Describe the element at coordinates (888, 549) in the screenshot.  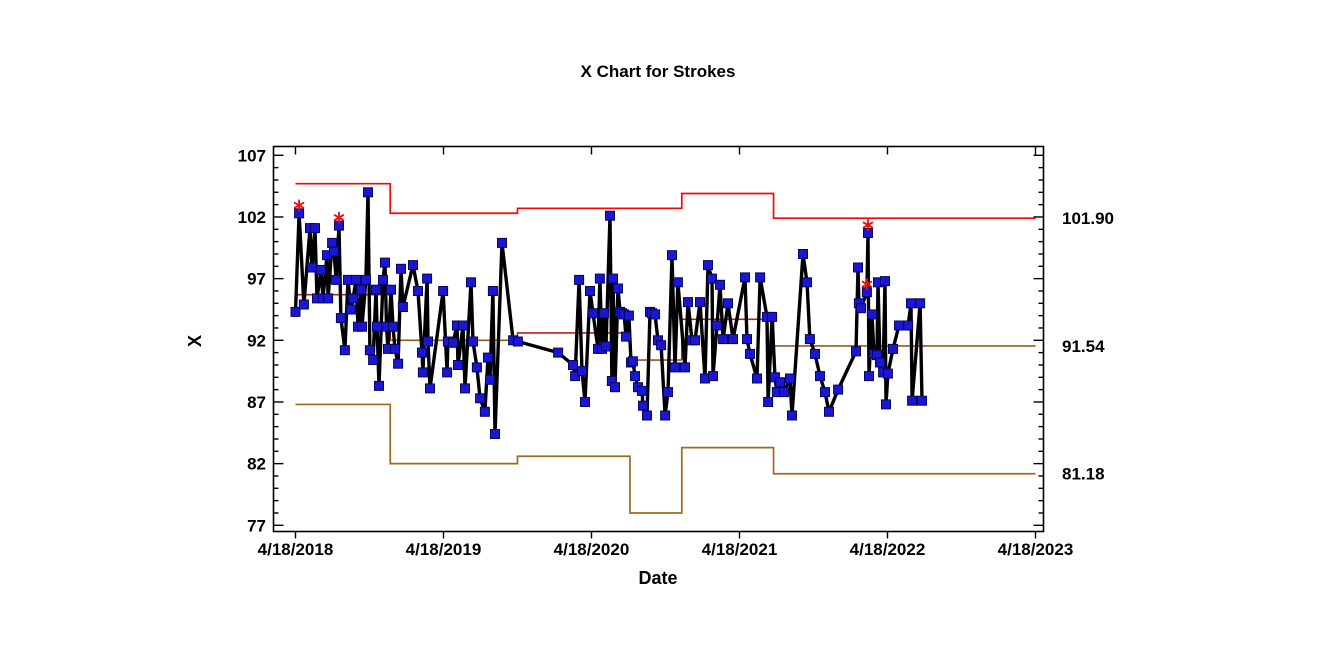
I see `x-tick-label: 4/18/2022` at that location.